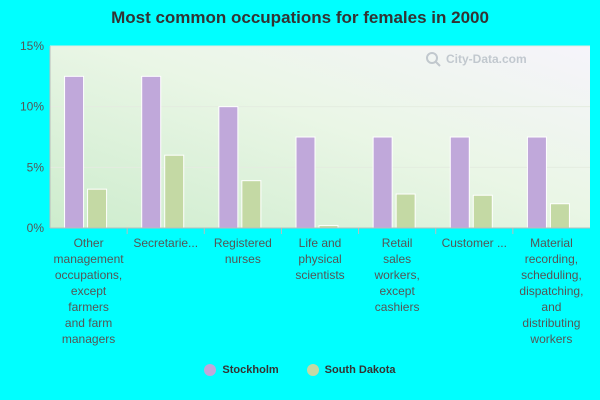  I want to click on watermark: City-Data.com, so click(476, 59).